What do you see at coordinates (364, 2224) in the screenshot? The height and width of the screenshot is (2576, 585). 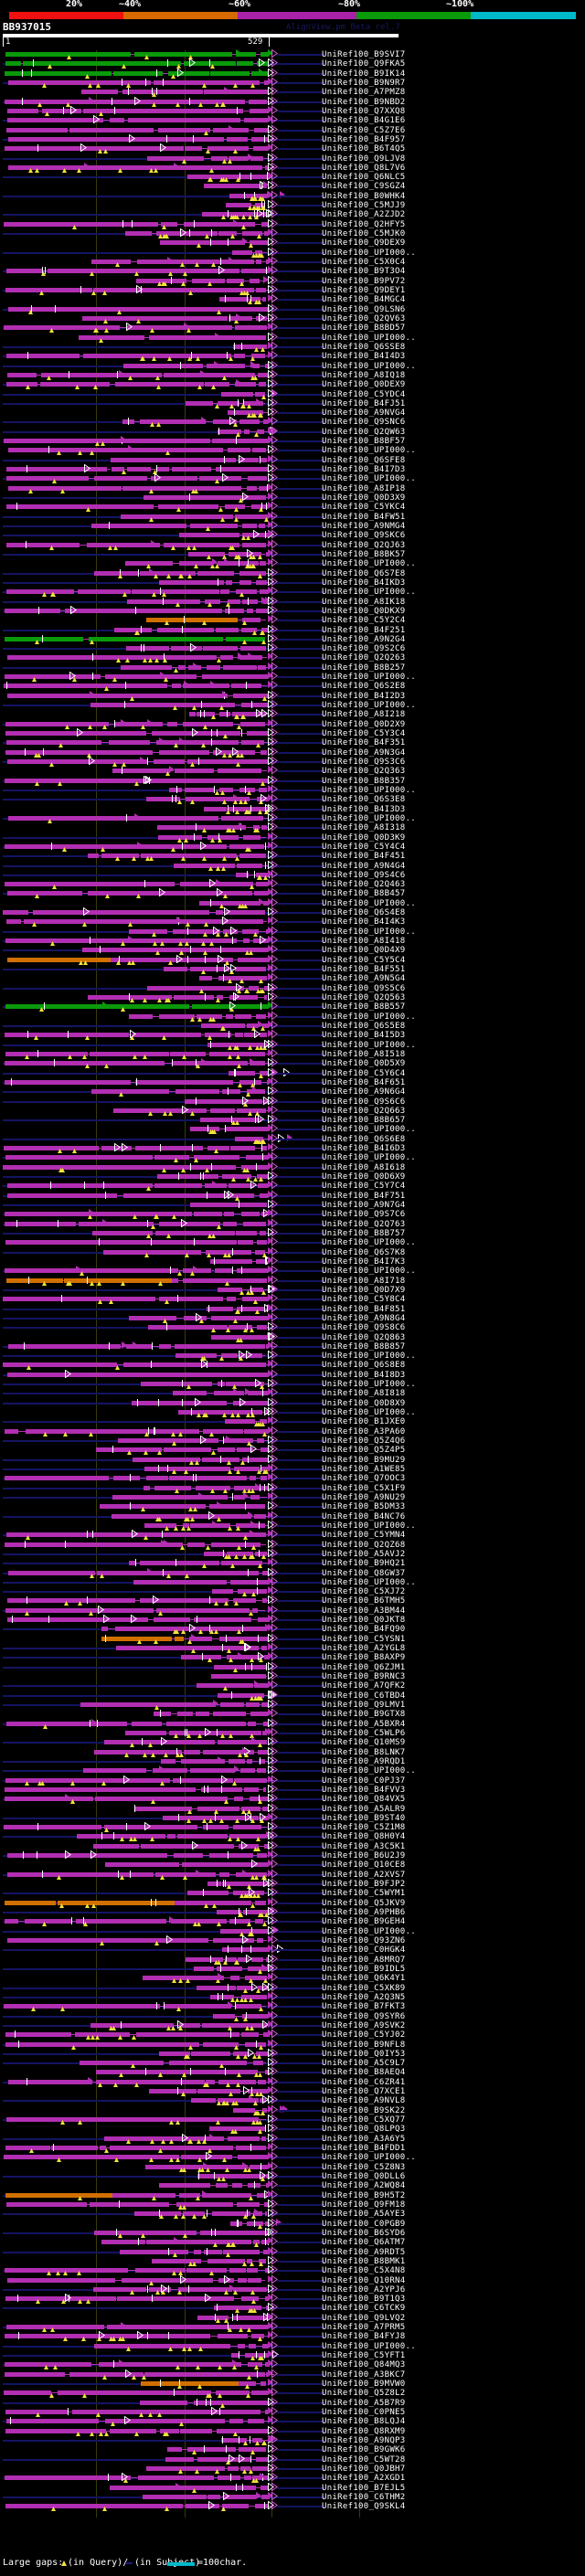 I see `sequence-label: UniRef100_C0PGB9` at bounding box center [364, 2224].